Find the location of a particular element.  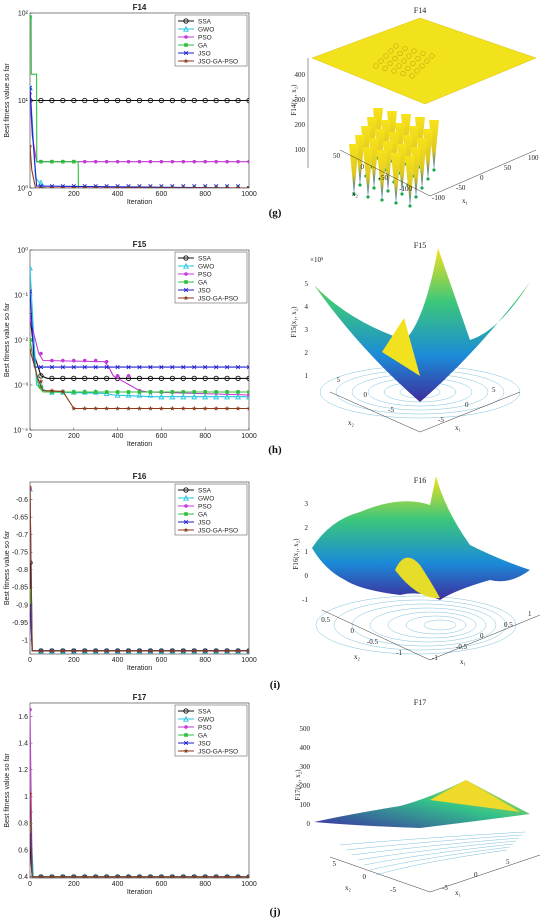

z-tick-label: 0 is located at coordinates (307, 576).